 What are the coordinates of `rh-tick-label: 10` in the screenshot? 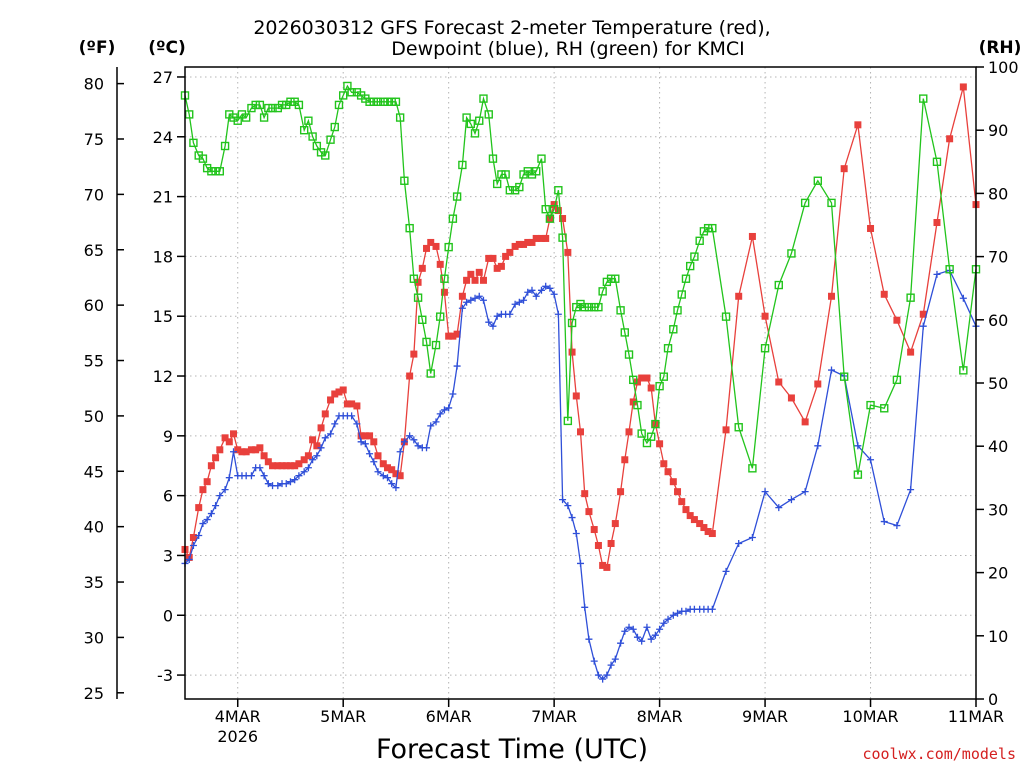 It's located at (998, 636).